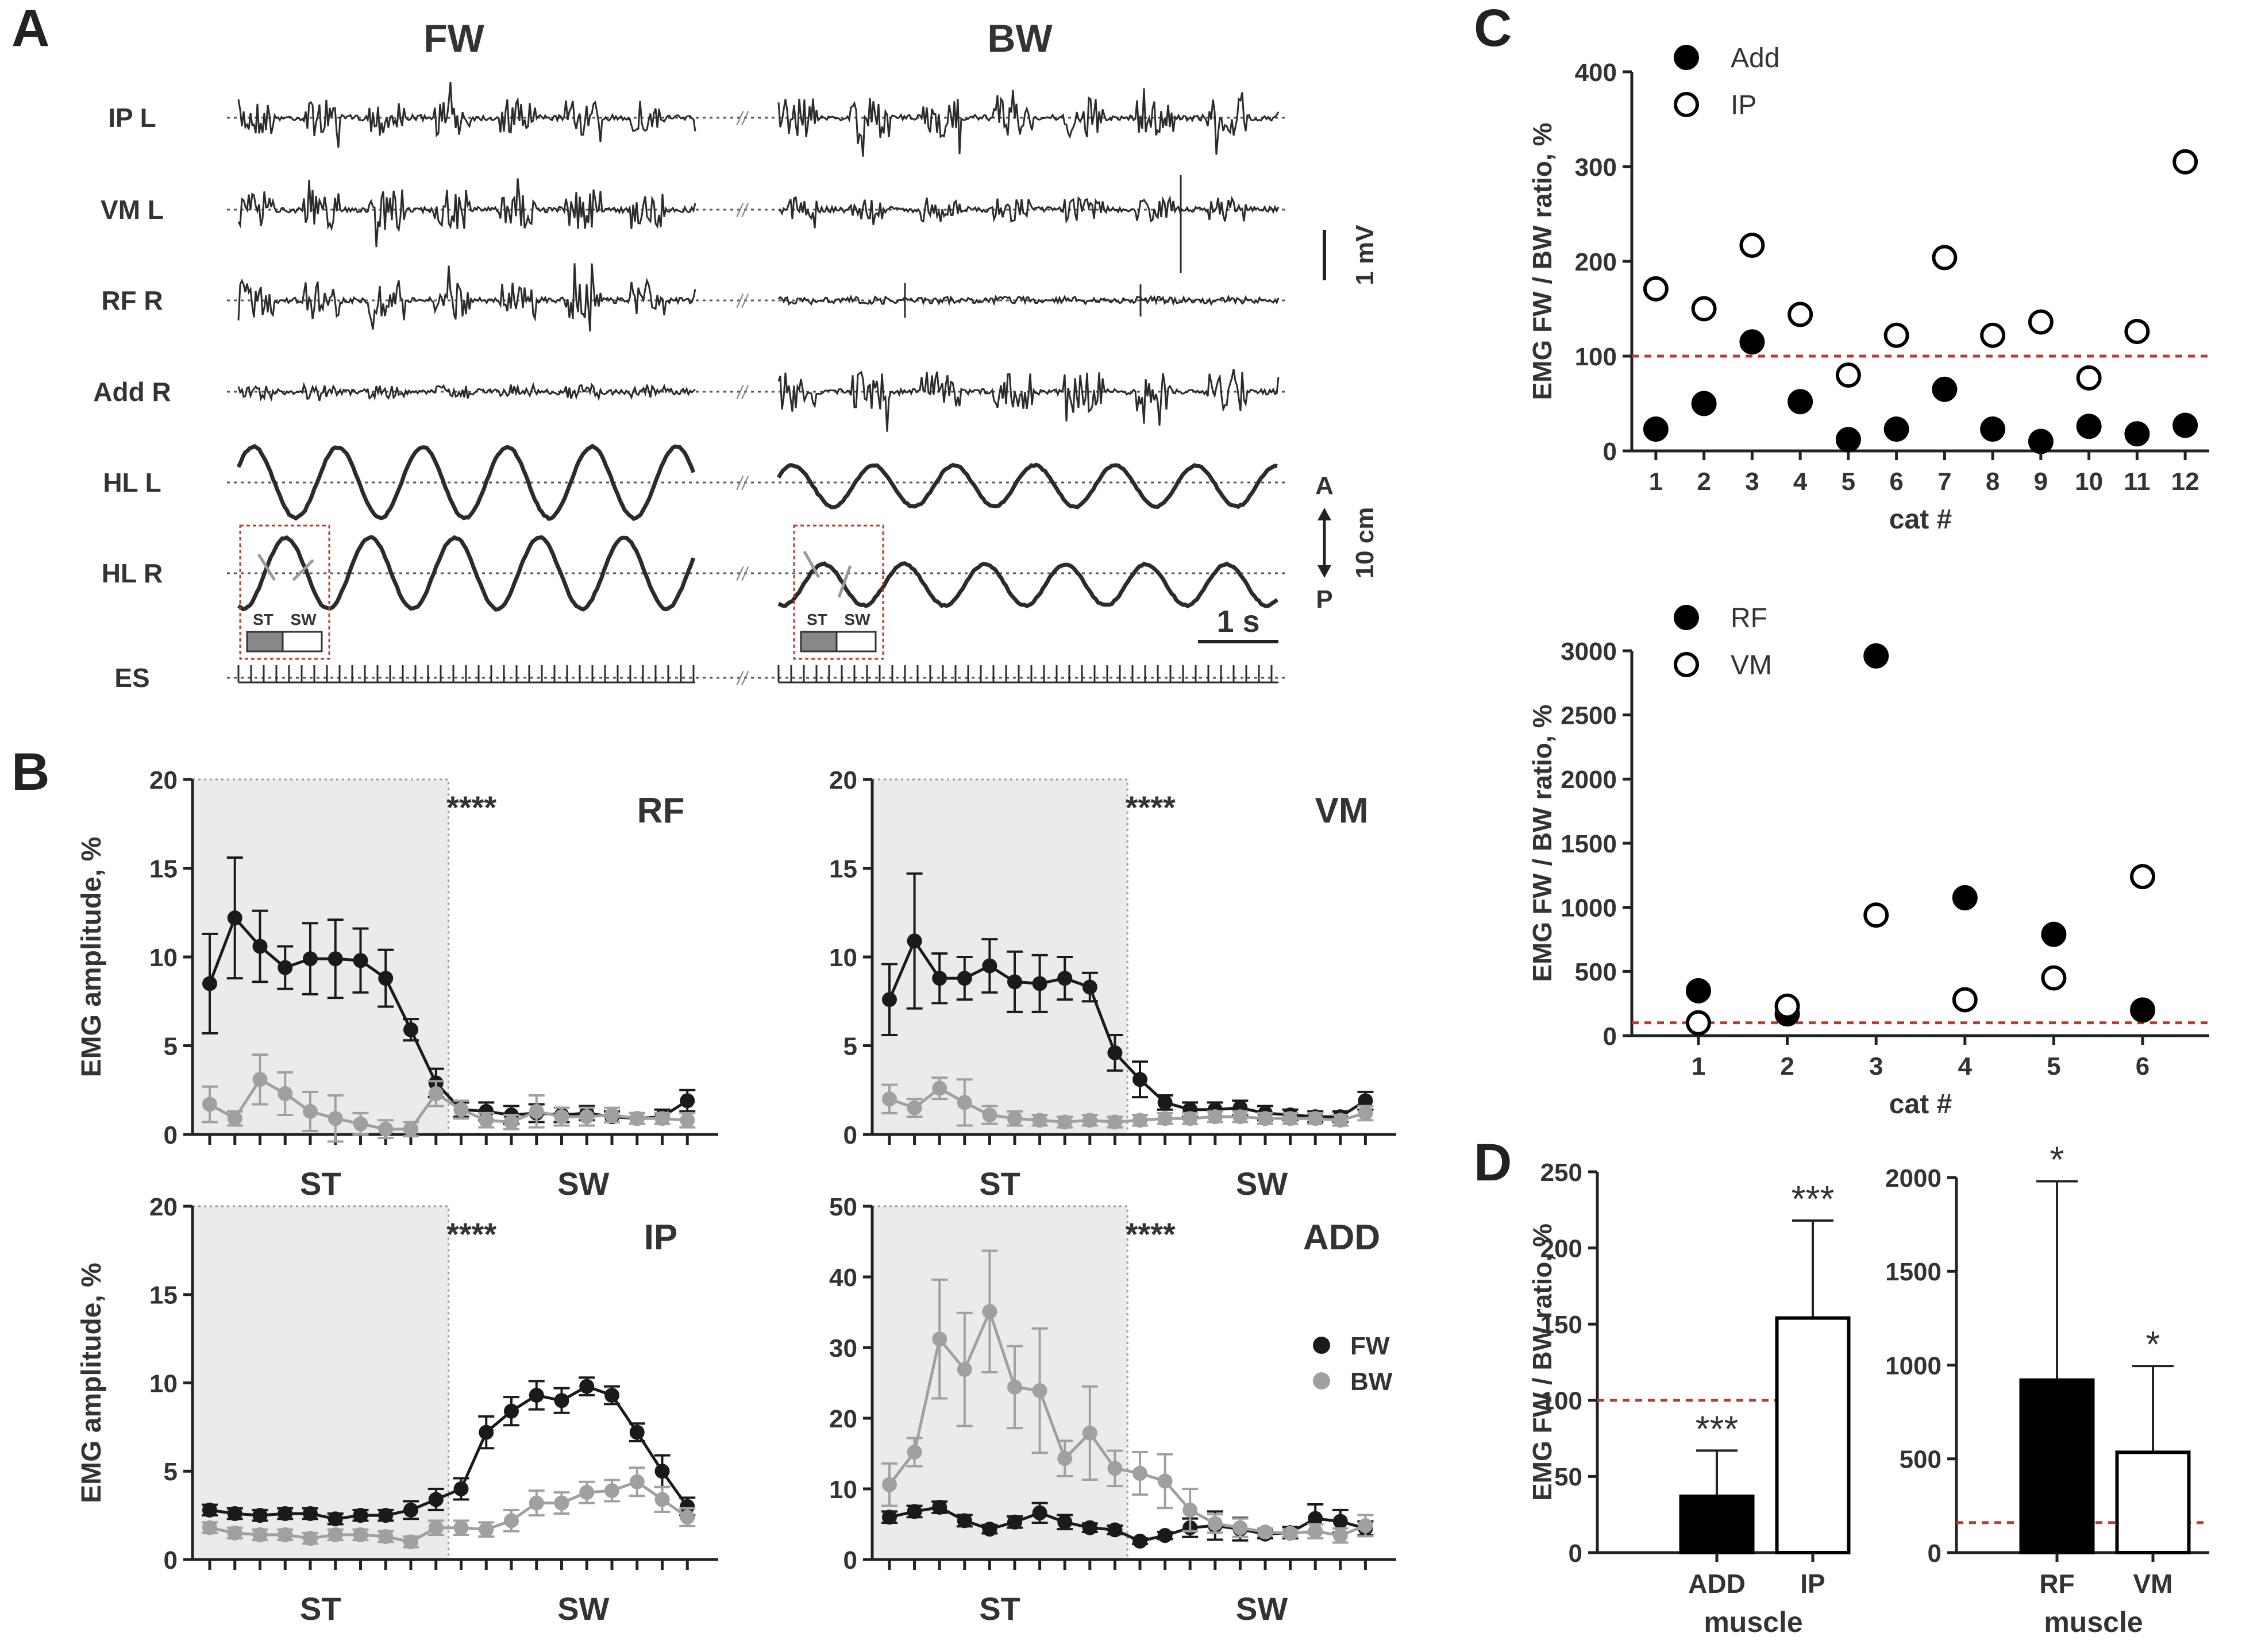  What do you see at coordinates (1743, 105) in the screenshot?
I see `legend-label: IP` at bounding box center [1743, 105].